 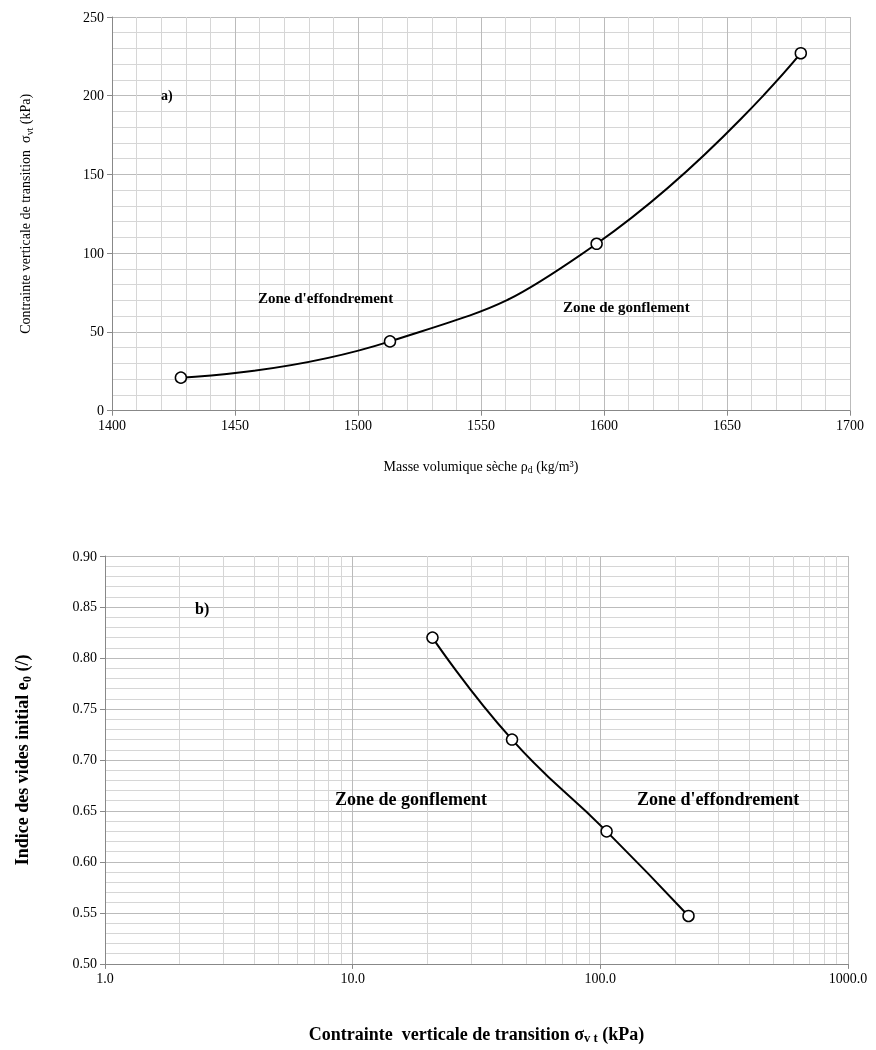 I want to click on y-tick-label: 150, so click(x=93, y=174).